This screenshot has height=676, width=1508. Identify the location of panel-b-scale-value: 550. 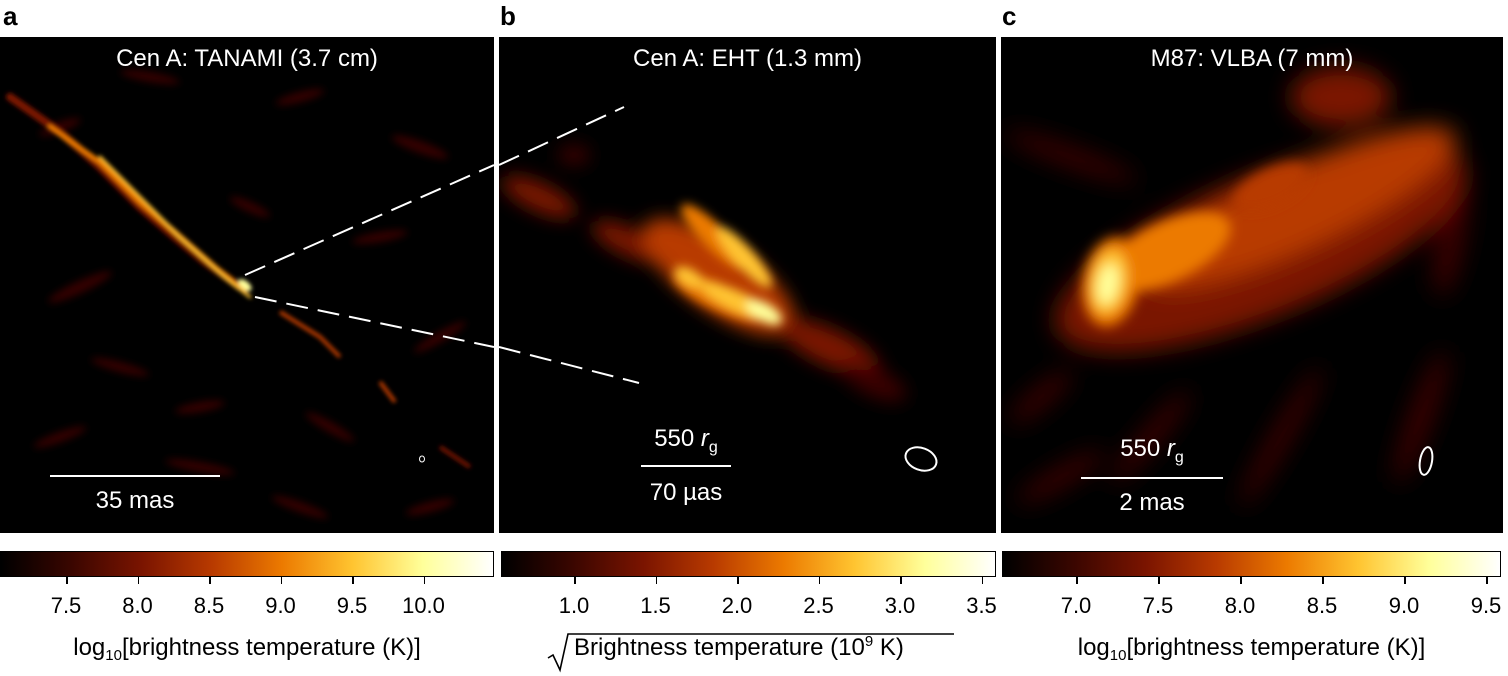
(674, 438).